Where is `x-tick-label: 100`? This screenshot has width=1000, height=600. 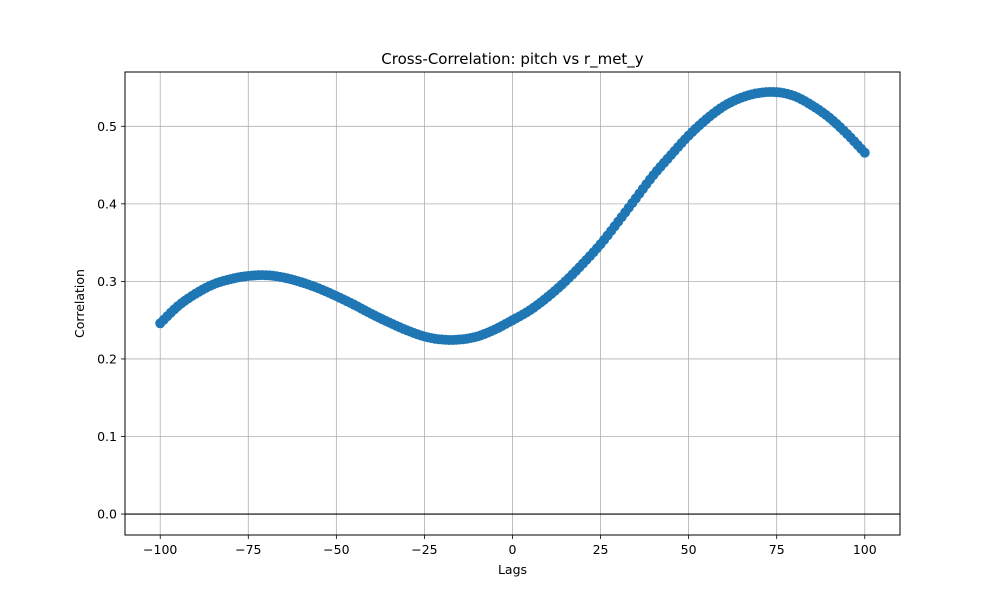
x-tick-label: 100 is located at coordinates (865, 549).